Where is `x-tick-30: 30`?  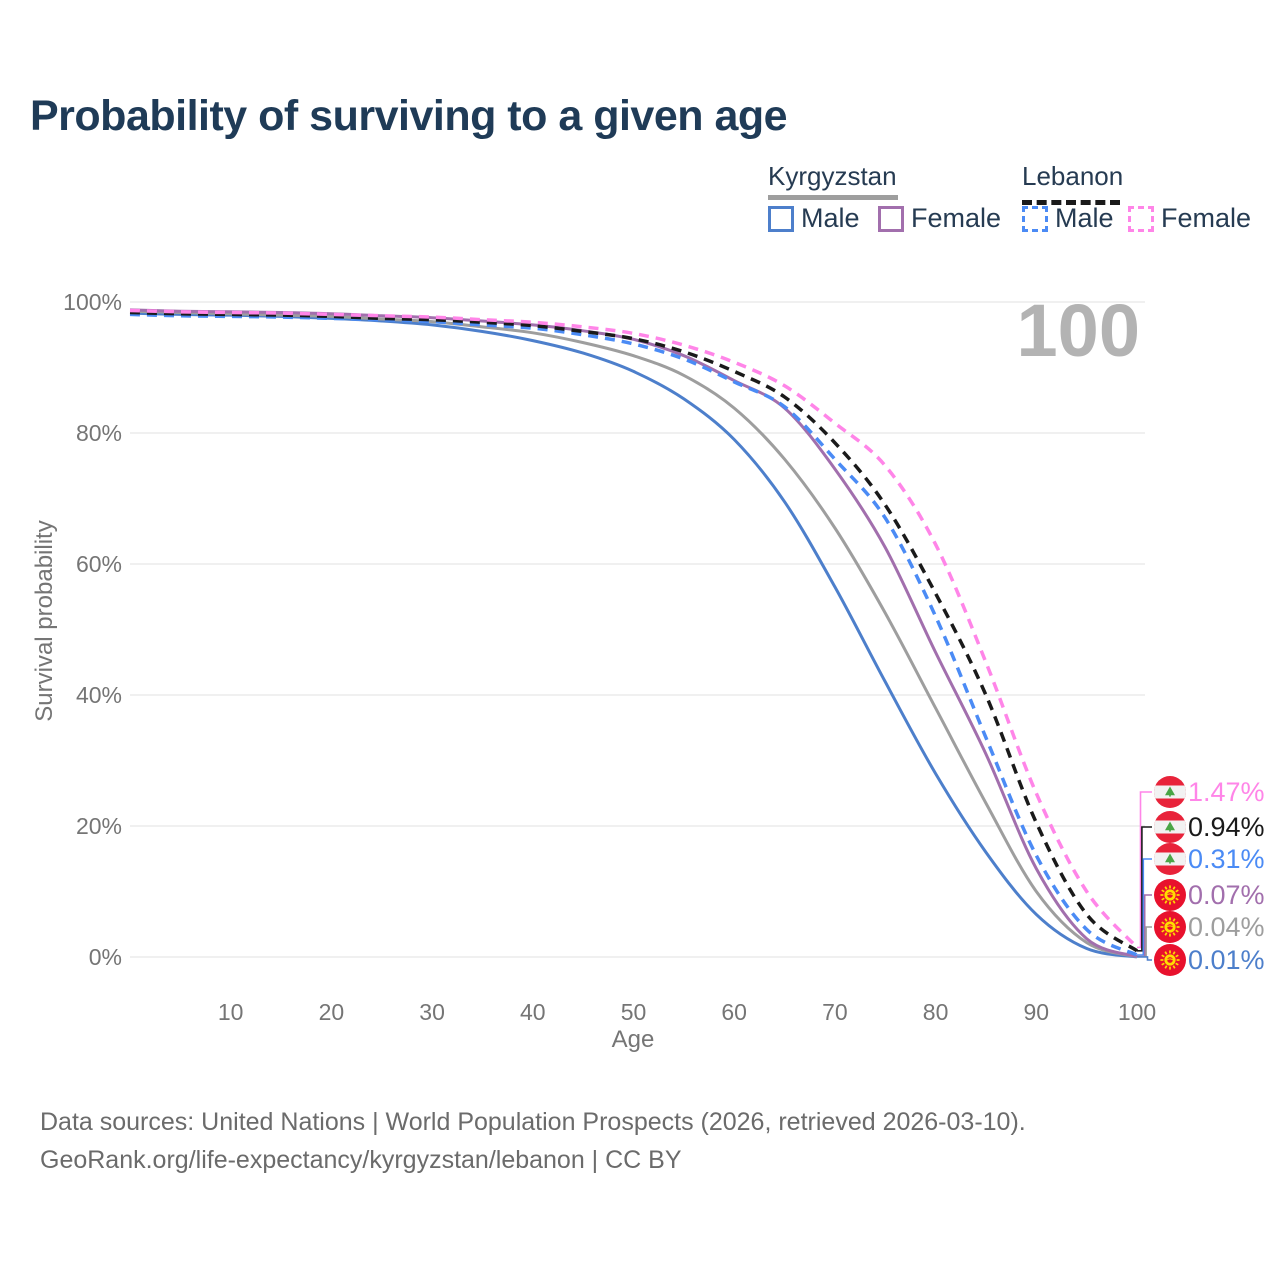
x-tick-30: 30 is located at coordinates (432, 1012).